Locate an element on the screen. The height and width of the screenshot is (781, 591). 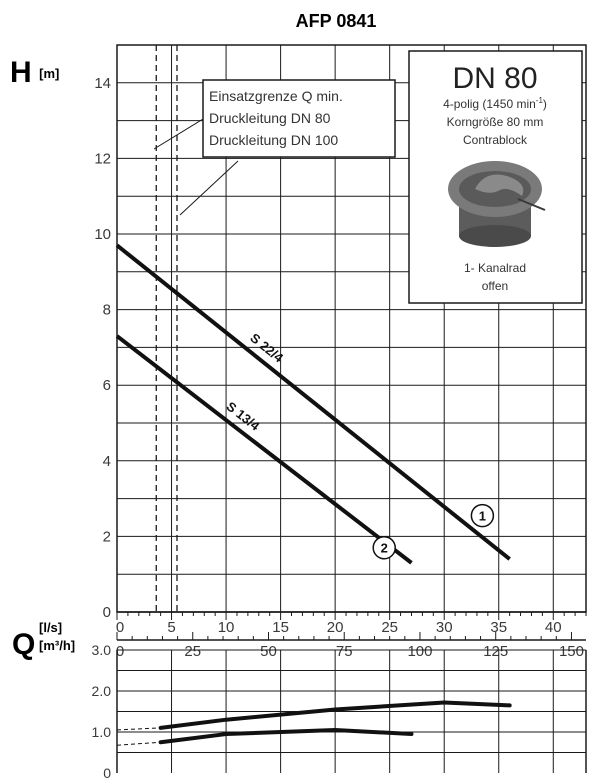
legend-line-2: Druckleitung DN 80 is located at coordinates (270, 118).